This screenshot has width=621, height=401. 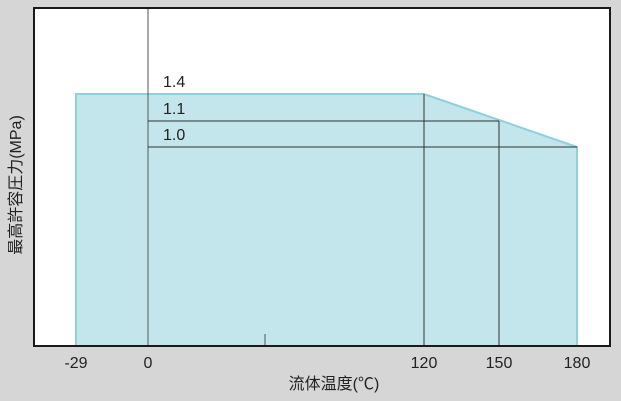 I want to click on x-tick-label: 120, so click(x=424, y=363).